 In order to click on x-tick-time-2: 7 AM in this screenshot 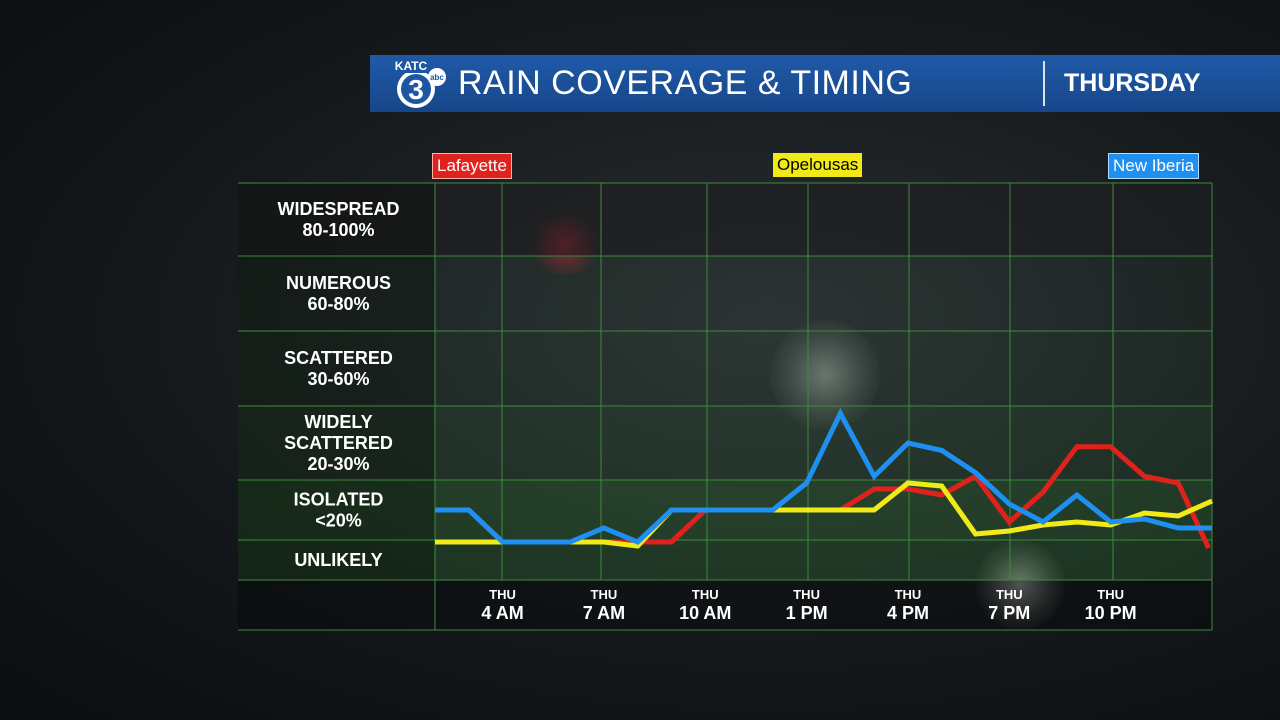, I will do `click(604, 613)`.